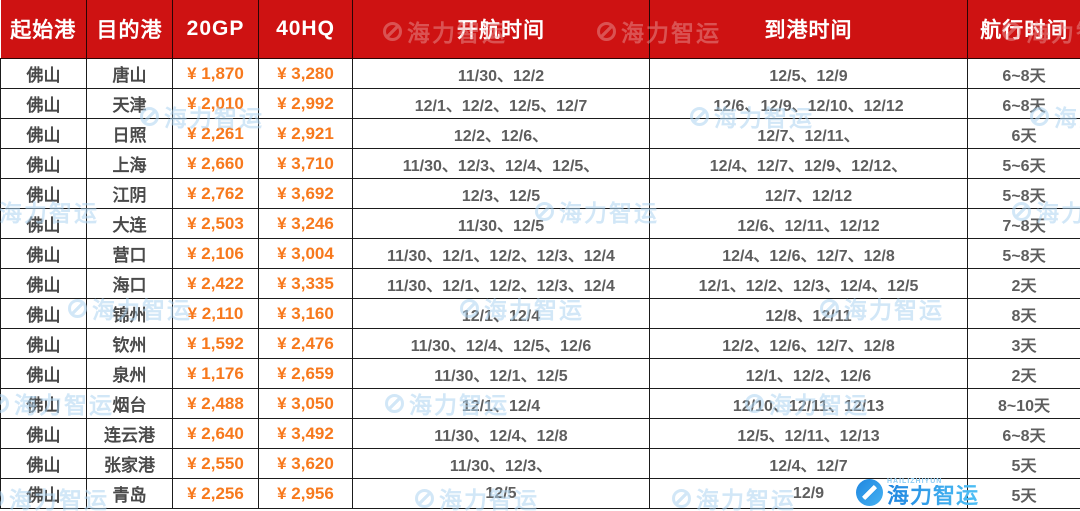 This screenshot has height=511, width=1080. What do you see at coordinates (501, 313) in the screenshot?
I see `departure-dates-cell: 12/1、12/4` at bounding box center [501, 313].